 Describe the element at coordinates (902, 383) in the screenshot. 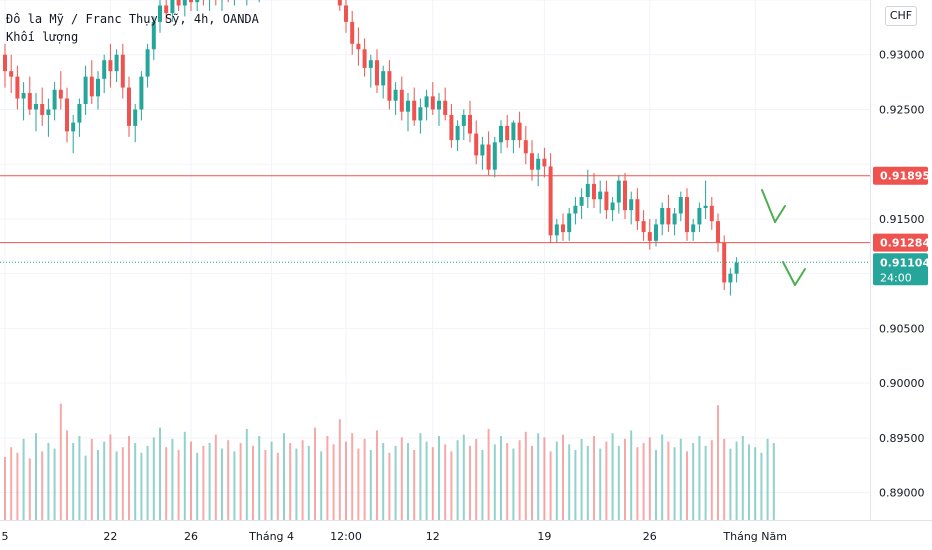

I see `price-axis-tick: 0.90000` at that location.